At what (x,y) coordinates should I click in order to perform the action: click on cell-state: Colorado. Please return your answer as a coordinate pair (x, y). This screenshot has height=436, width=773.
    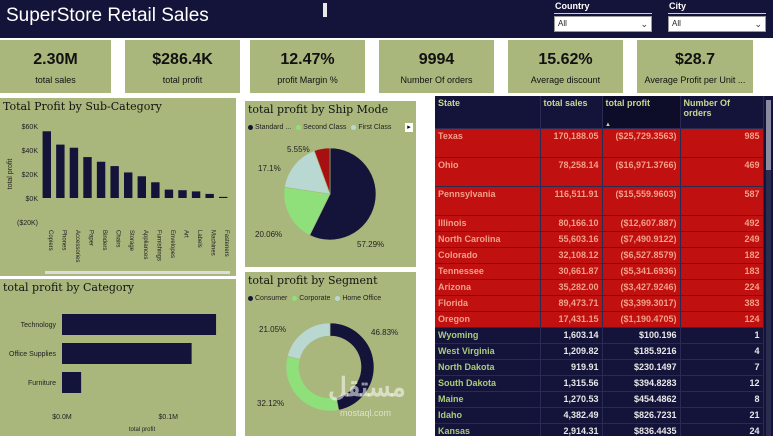
    Looking at the image, I should click on (488, 254).